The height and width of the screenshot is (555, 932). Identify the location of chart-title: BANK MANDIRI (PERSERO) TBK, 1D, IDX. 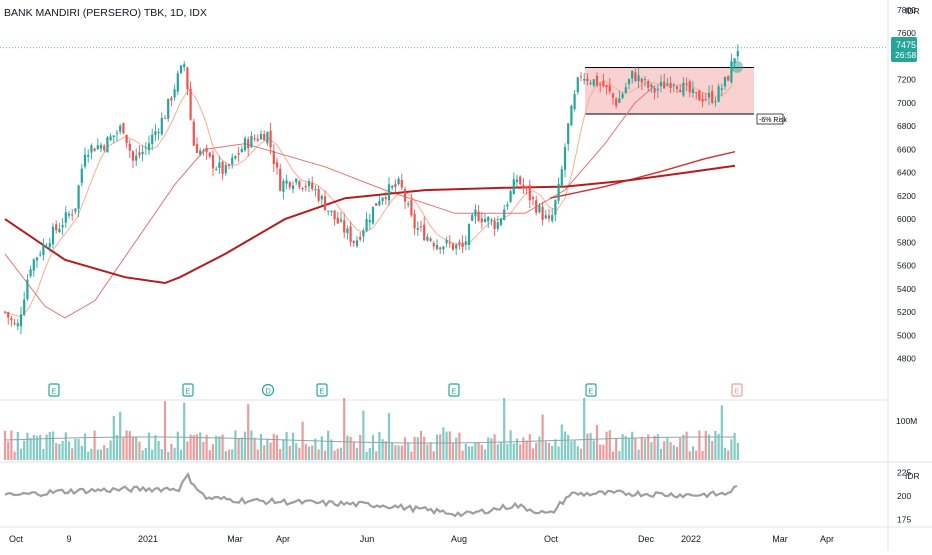
(105, 13).